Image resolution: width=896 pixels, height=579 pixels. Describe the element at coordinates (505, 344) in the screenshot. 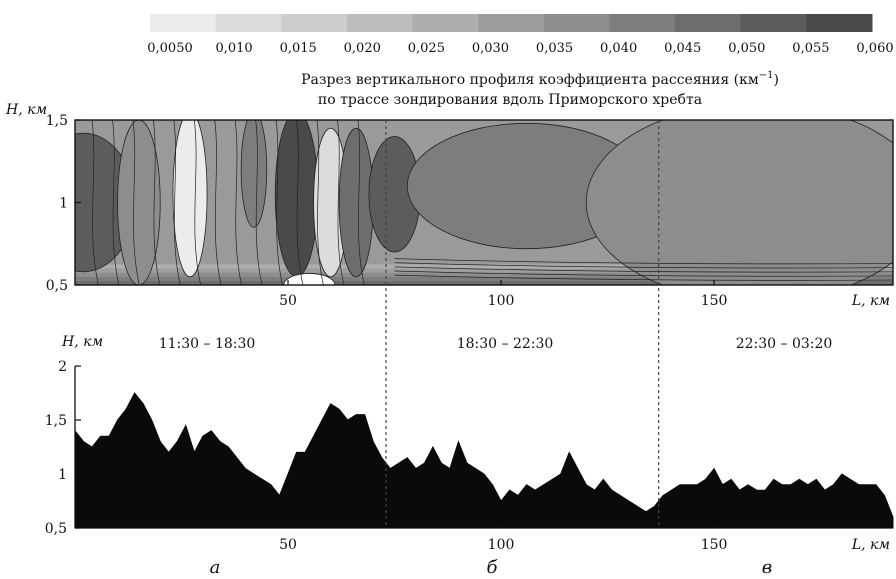

I see `time-label-b: 18:30 – 22:30` at that location.